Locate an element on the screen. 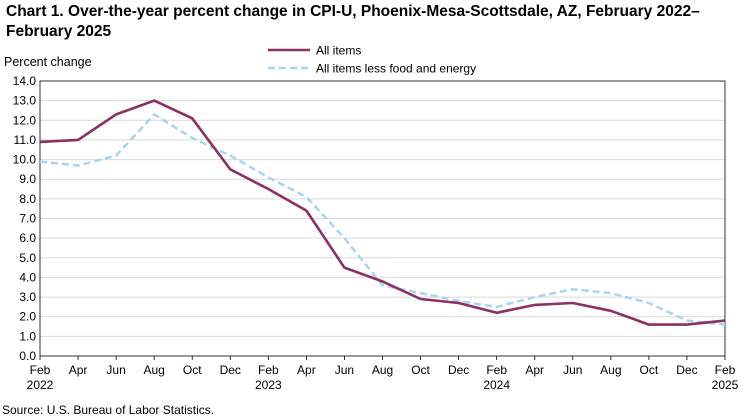 This screenshot has width=750, height=420. y-tick-label: 5.0 is located at coordinates (27, 258).